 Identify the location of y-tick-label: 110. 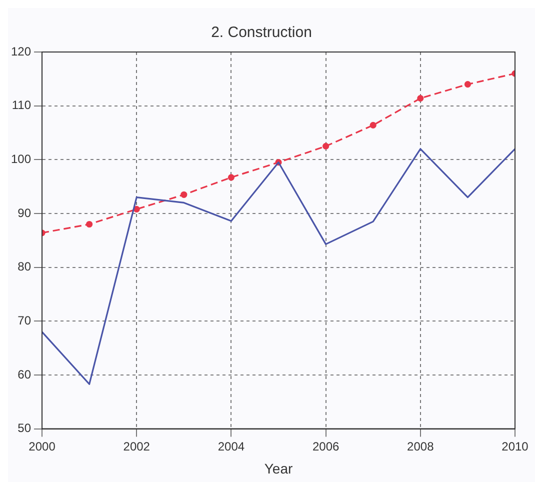
(22, 105).